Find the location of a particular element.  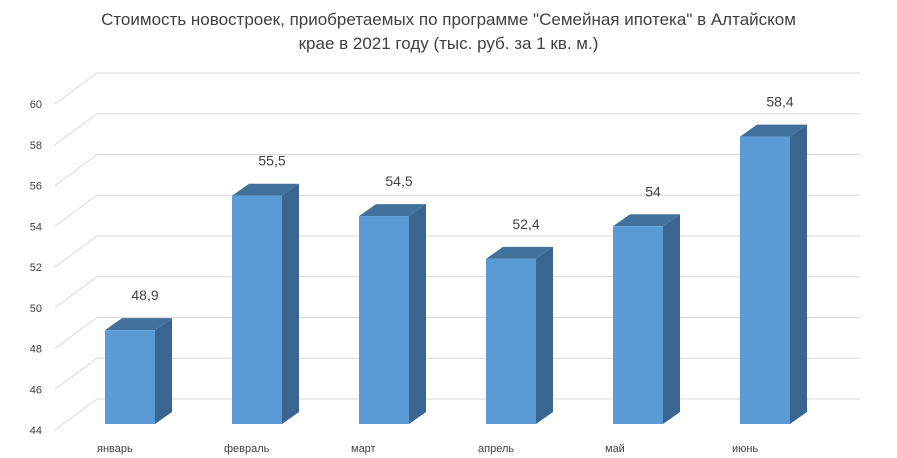

data-label: 58,4 is located at coordinates (779, 102).